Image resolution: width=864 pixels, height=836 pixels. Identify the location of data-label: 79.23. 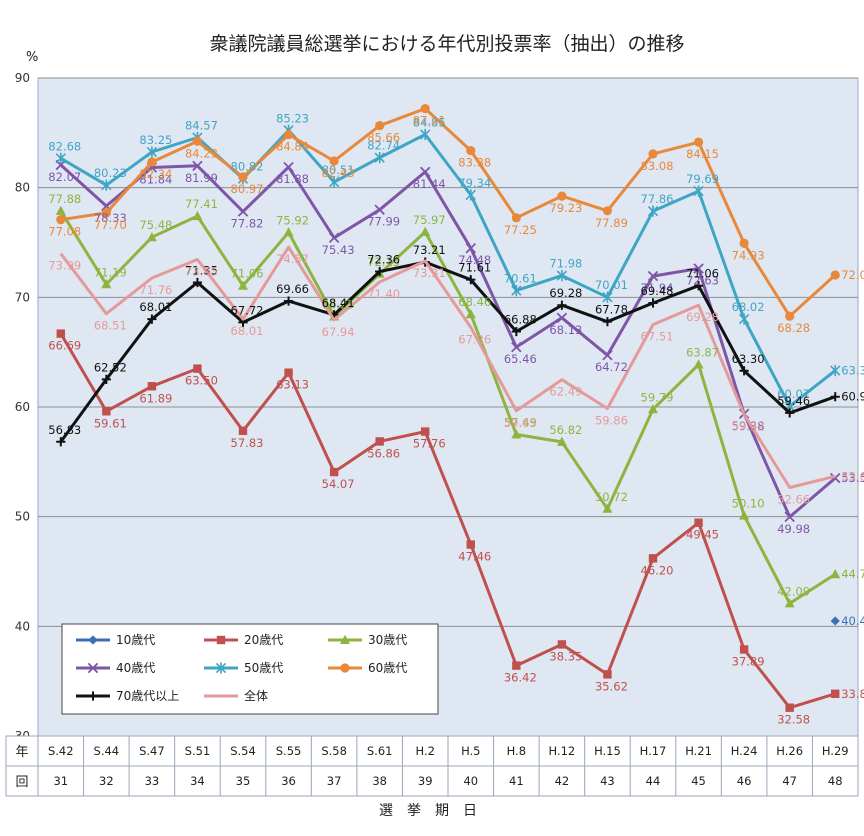
(565, 208).